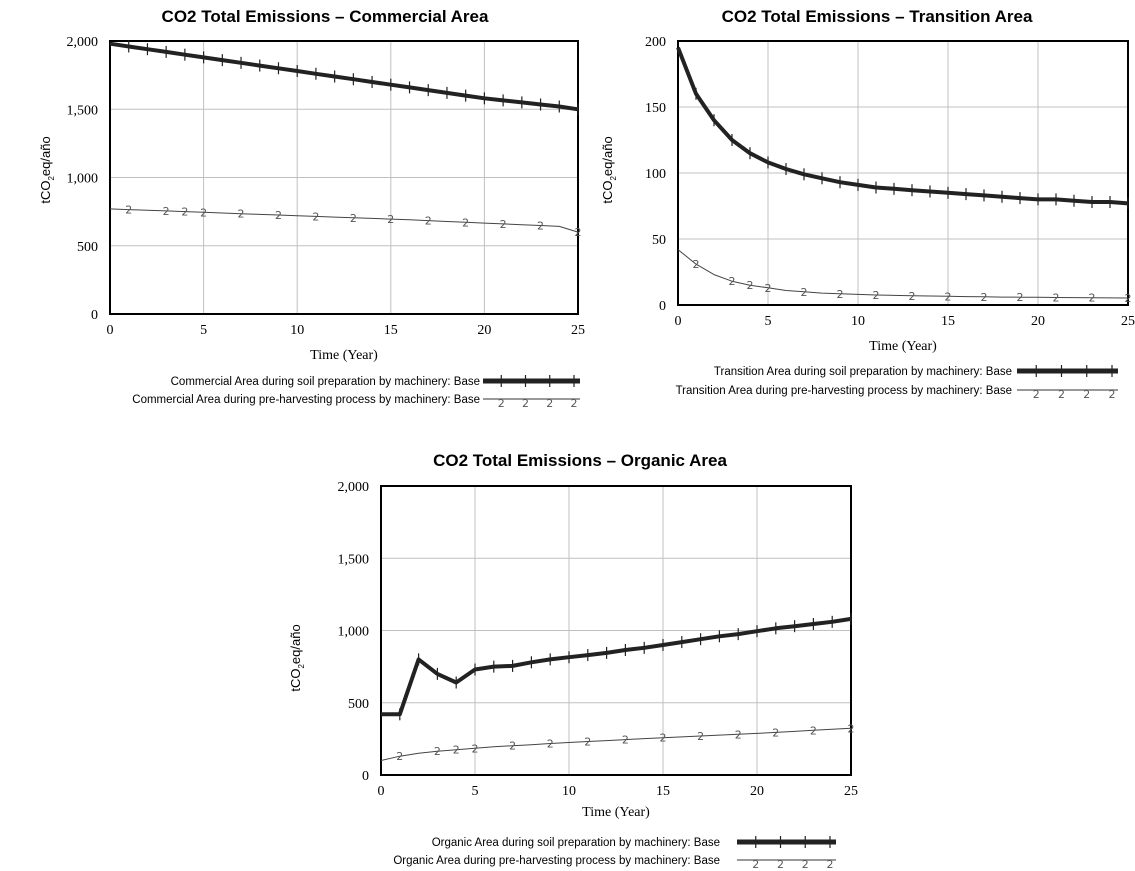  Describe the element at coordinates (580, 460) in the screenshot. I see `chart-title: CO2 Total Emissions – Organic Area` at that location.